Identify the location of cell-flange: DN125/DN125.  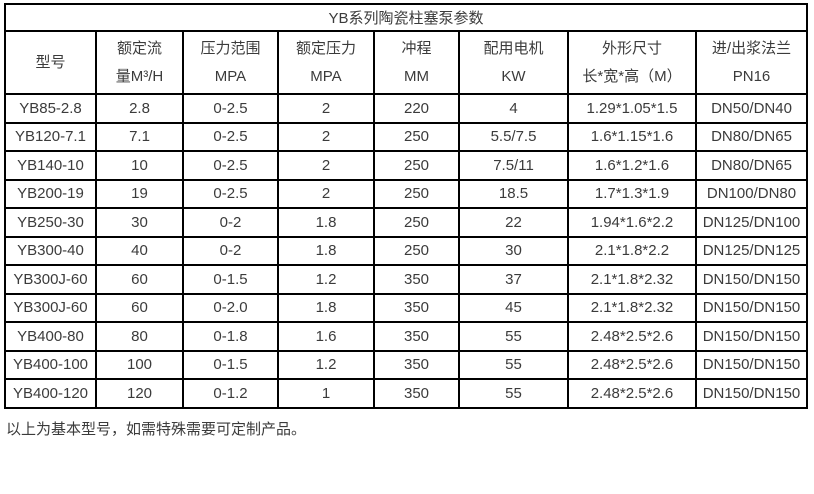
(751, 250).